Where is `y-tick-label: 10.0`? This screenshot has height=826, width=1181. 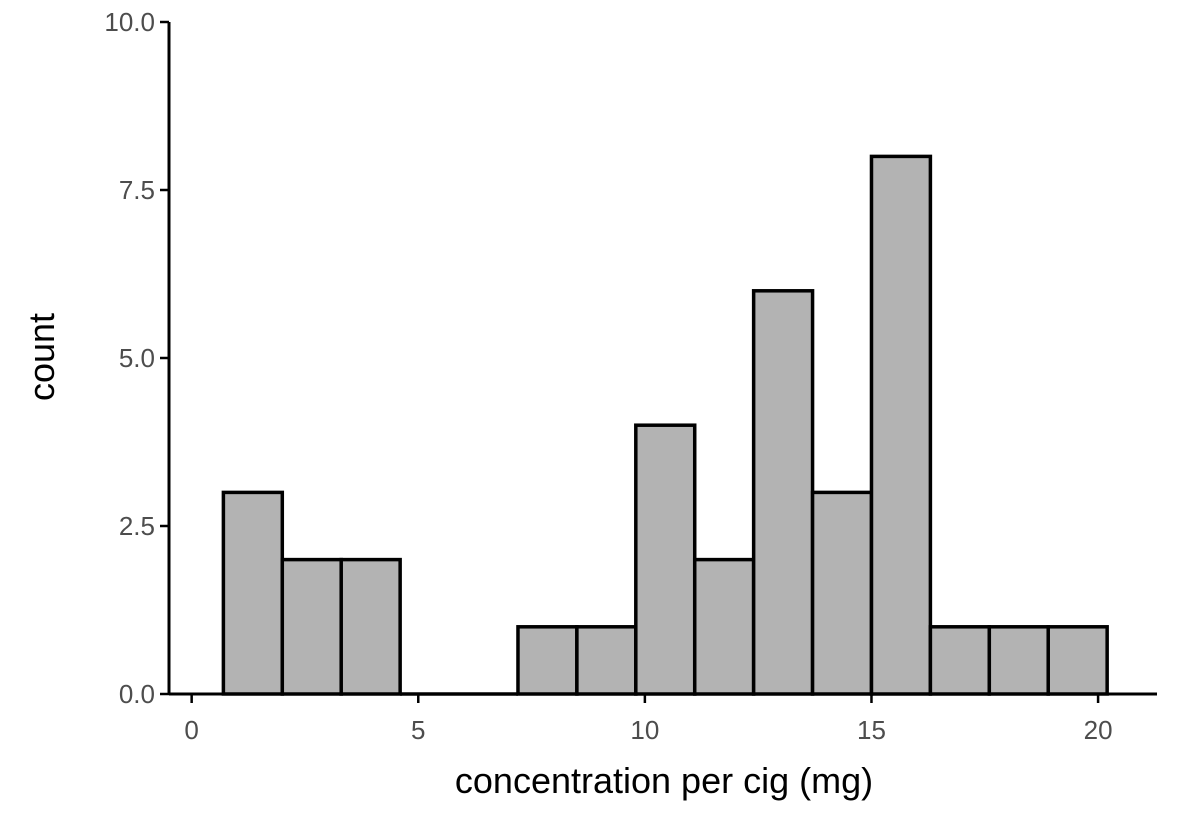
y-tick-label: 10.0 is located at coordinates (129, 22).